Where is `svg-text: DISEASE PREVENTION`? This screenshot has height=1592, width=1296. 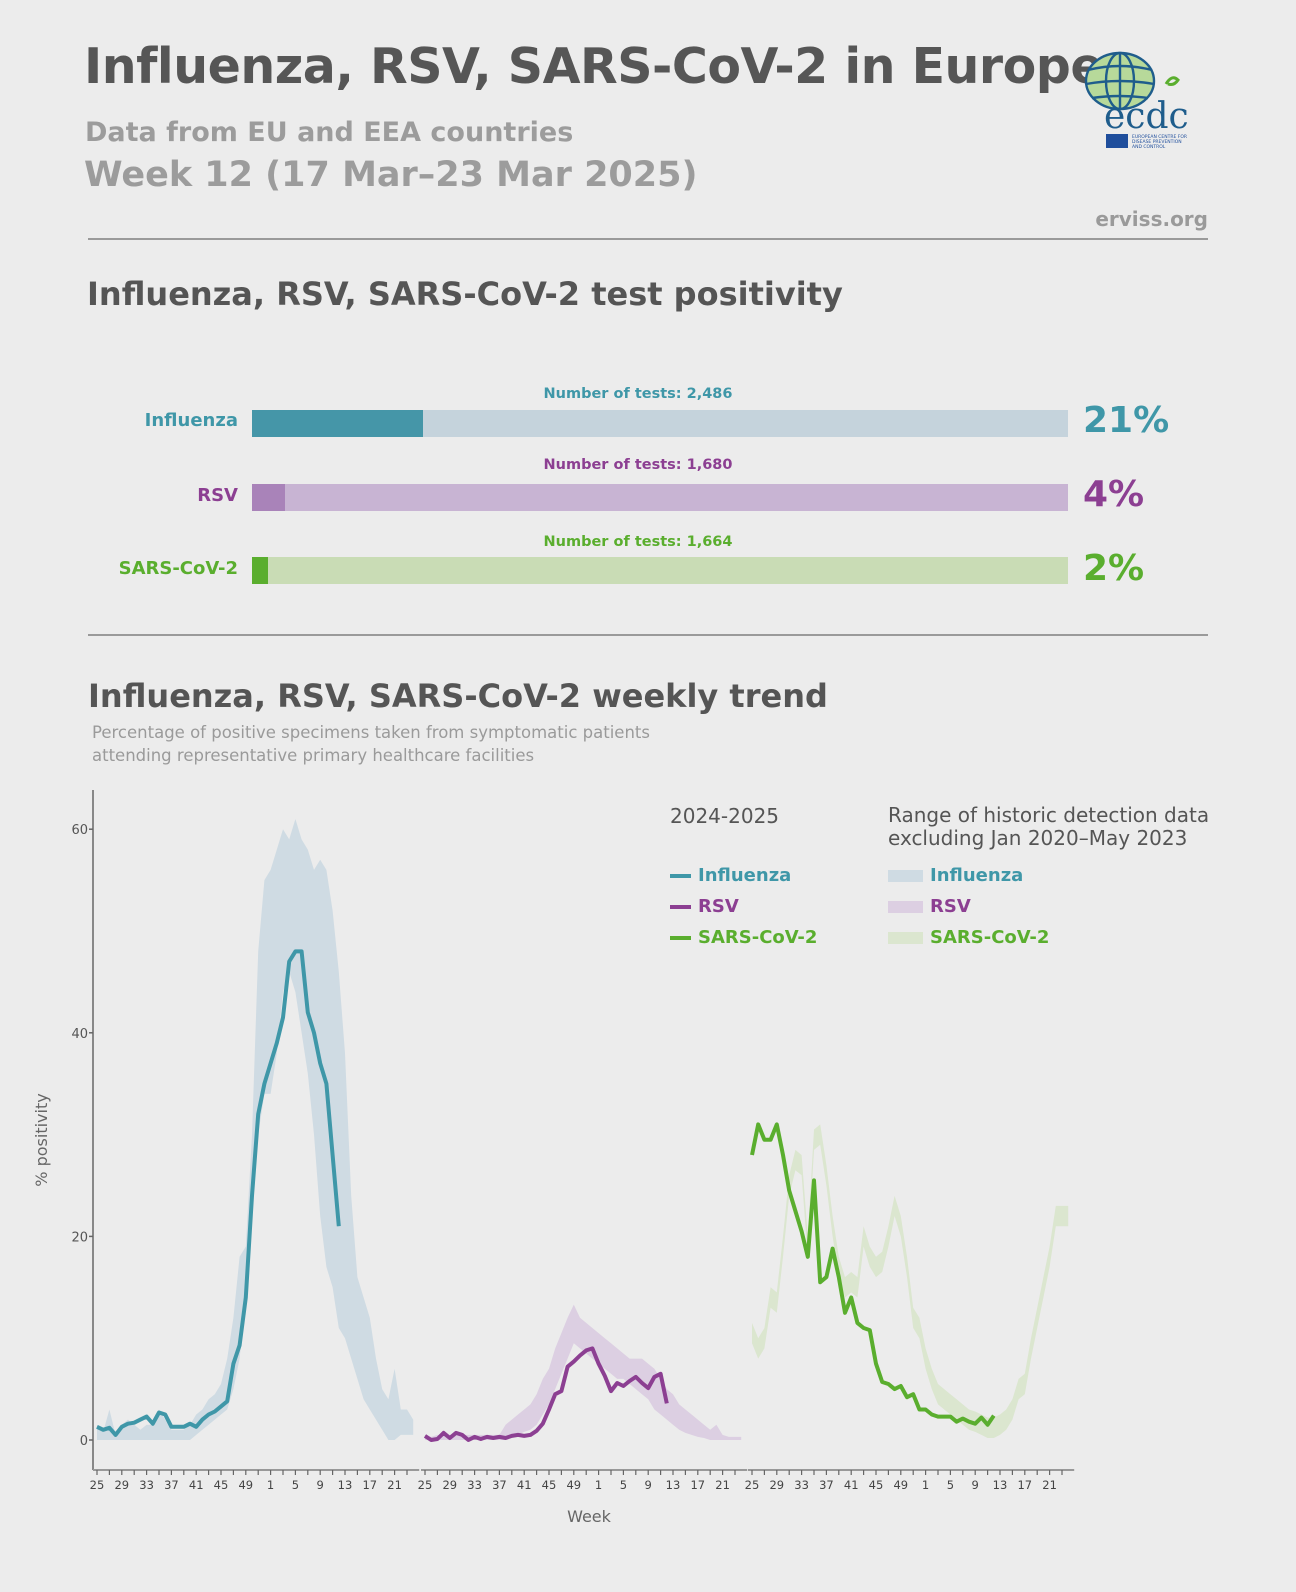
svg-text: DISEASE PREVENTION is located at coordinates (1157, 142).